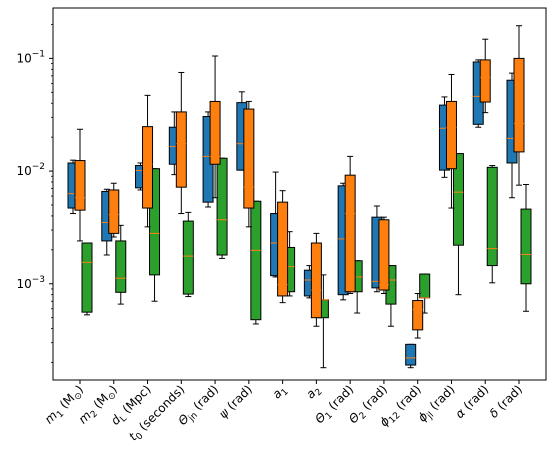  What do you see at coordinates (506, 401) in the screenshot?
I see `x-tick-label: δ (rad)` at bounding box center [506, 401].